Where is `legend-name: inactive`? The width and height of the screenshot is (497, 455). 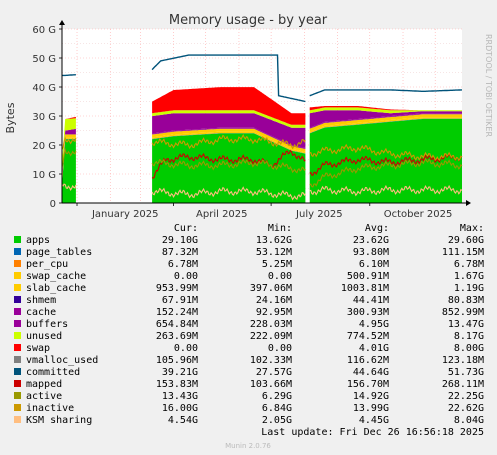 legend-name: inactive is located at coordinates (50, 408).